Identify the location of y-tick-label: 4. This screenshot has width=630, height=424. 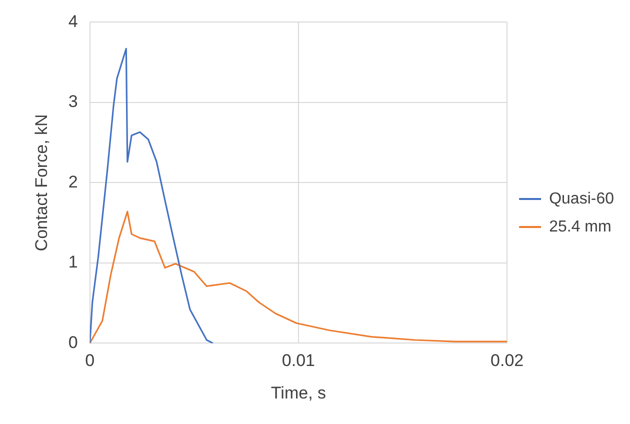
(73, 21).